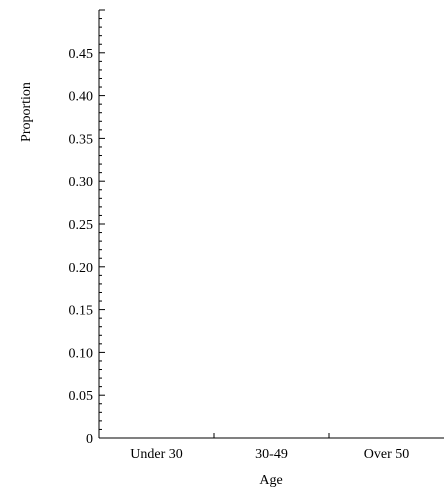 Image resolution: width=444 pixels, height=488 pixels. What do you see at coordinates (81, 396) in the screenshot?
I see `y-tick-label: 0.05` at bounding box center [81, 396].